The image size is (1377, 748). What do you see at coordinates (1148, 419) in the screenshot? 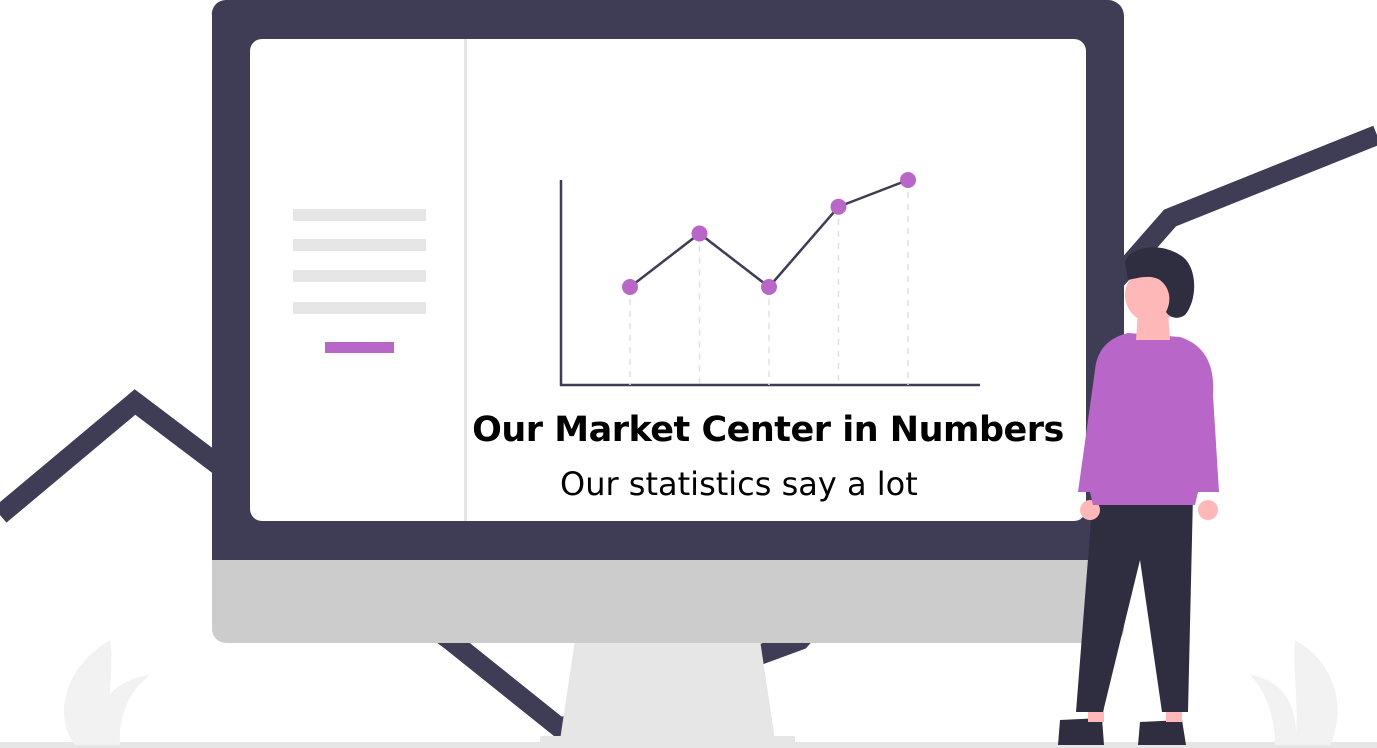
I see `person-shirt` at bounding box center [1148, 419].